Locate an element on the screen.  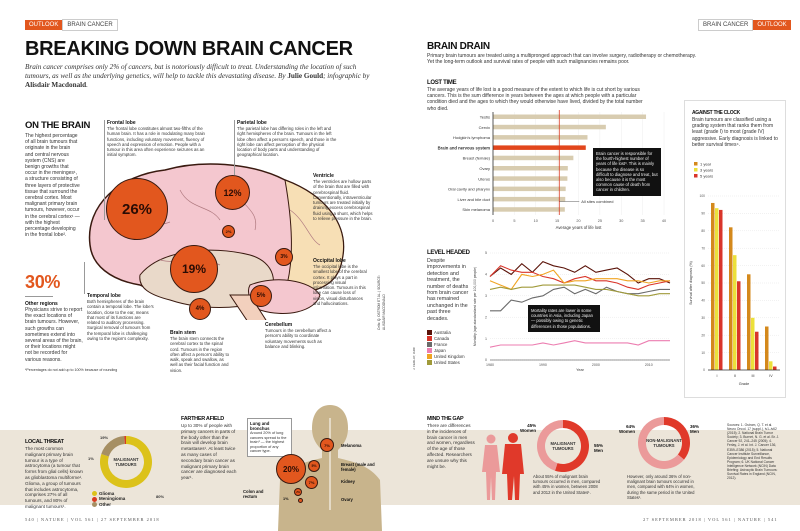
legend-item: United Kingdom is located at coordinates (446, 357).